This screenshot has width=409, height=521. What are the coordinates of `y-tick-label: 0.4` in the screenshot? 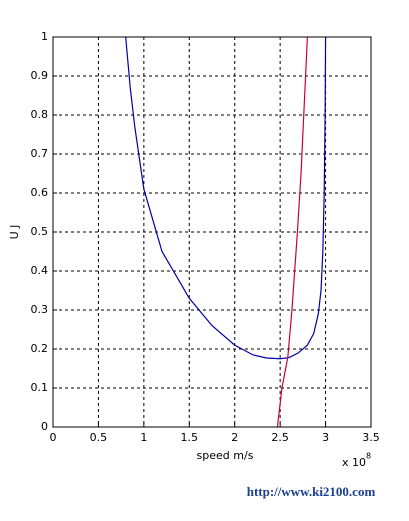 It's located at (40, 270).